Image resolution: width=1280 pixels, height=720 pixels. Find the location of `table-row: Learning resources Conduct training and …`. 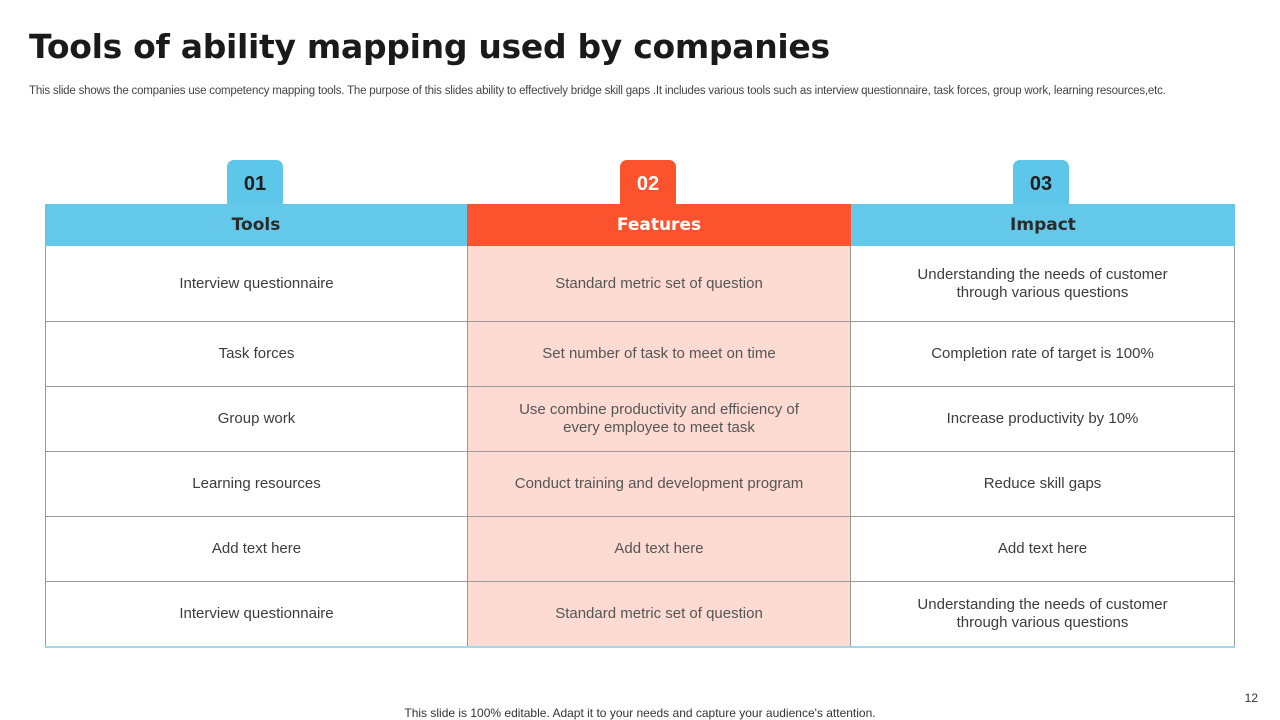

table-row: Learning resources Conduct training and … is located at coordinates (640, 483).